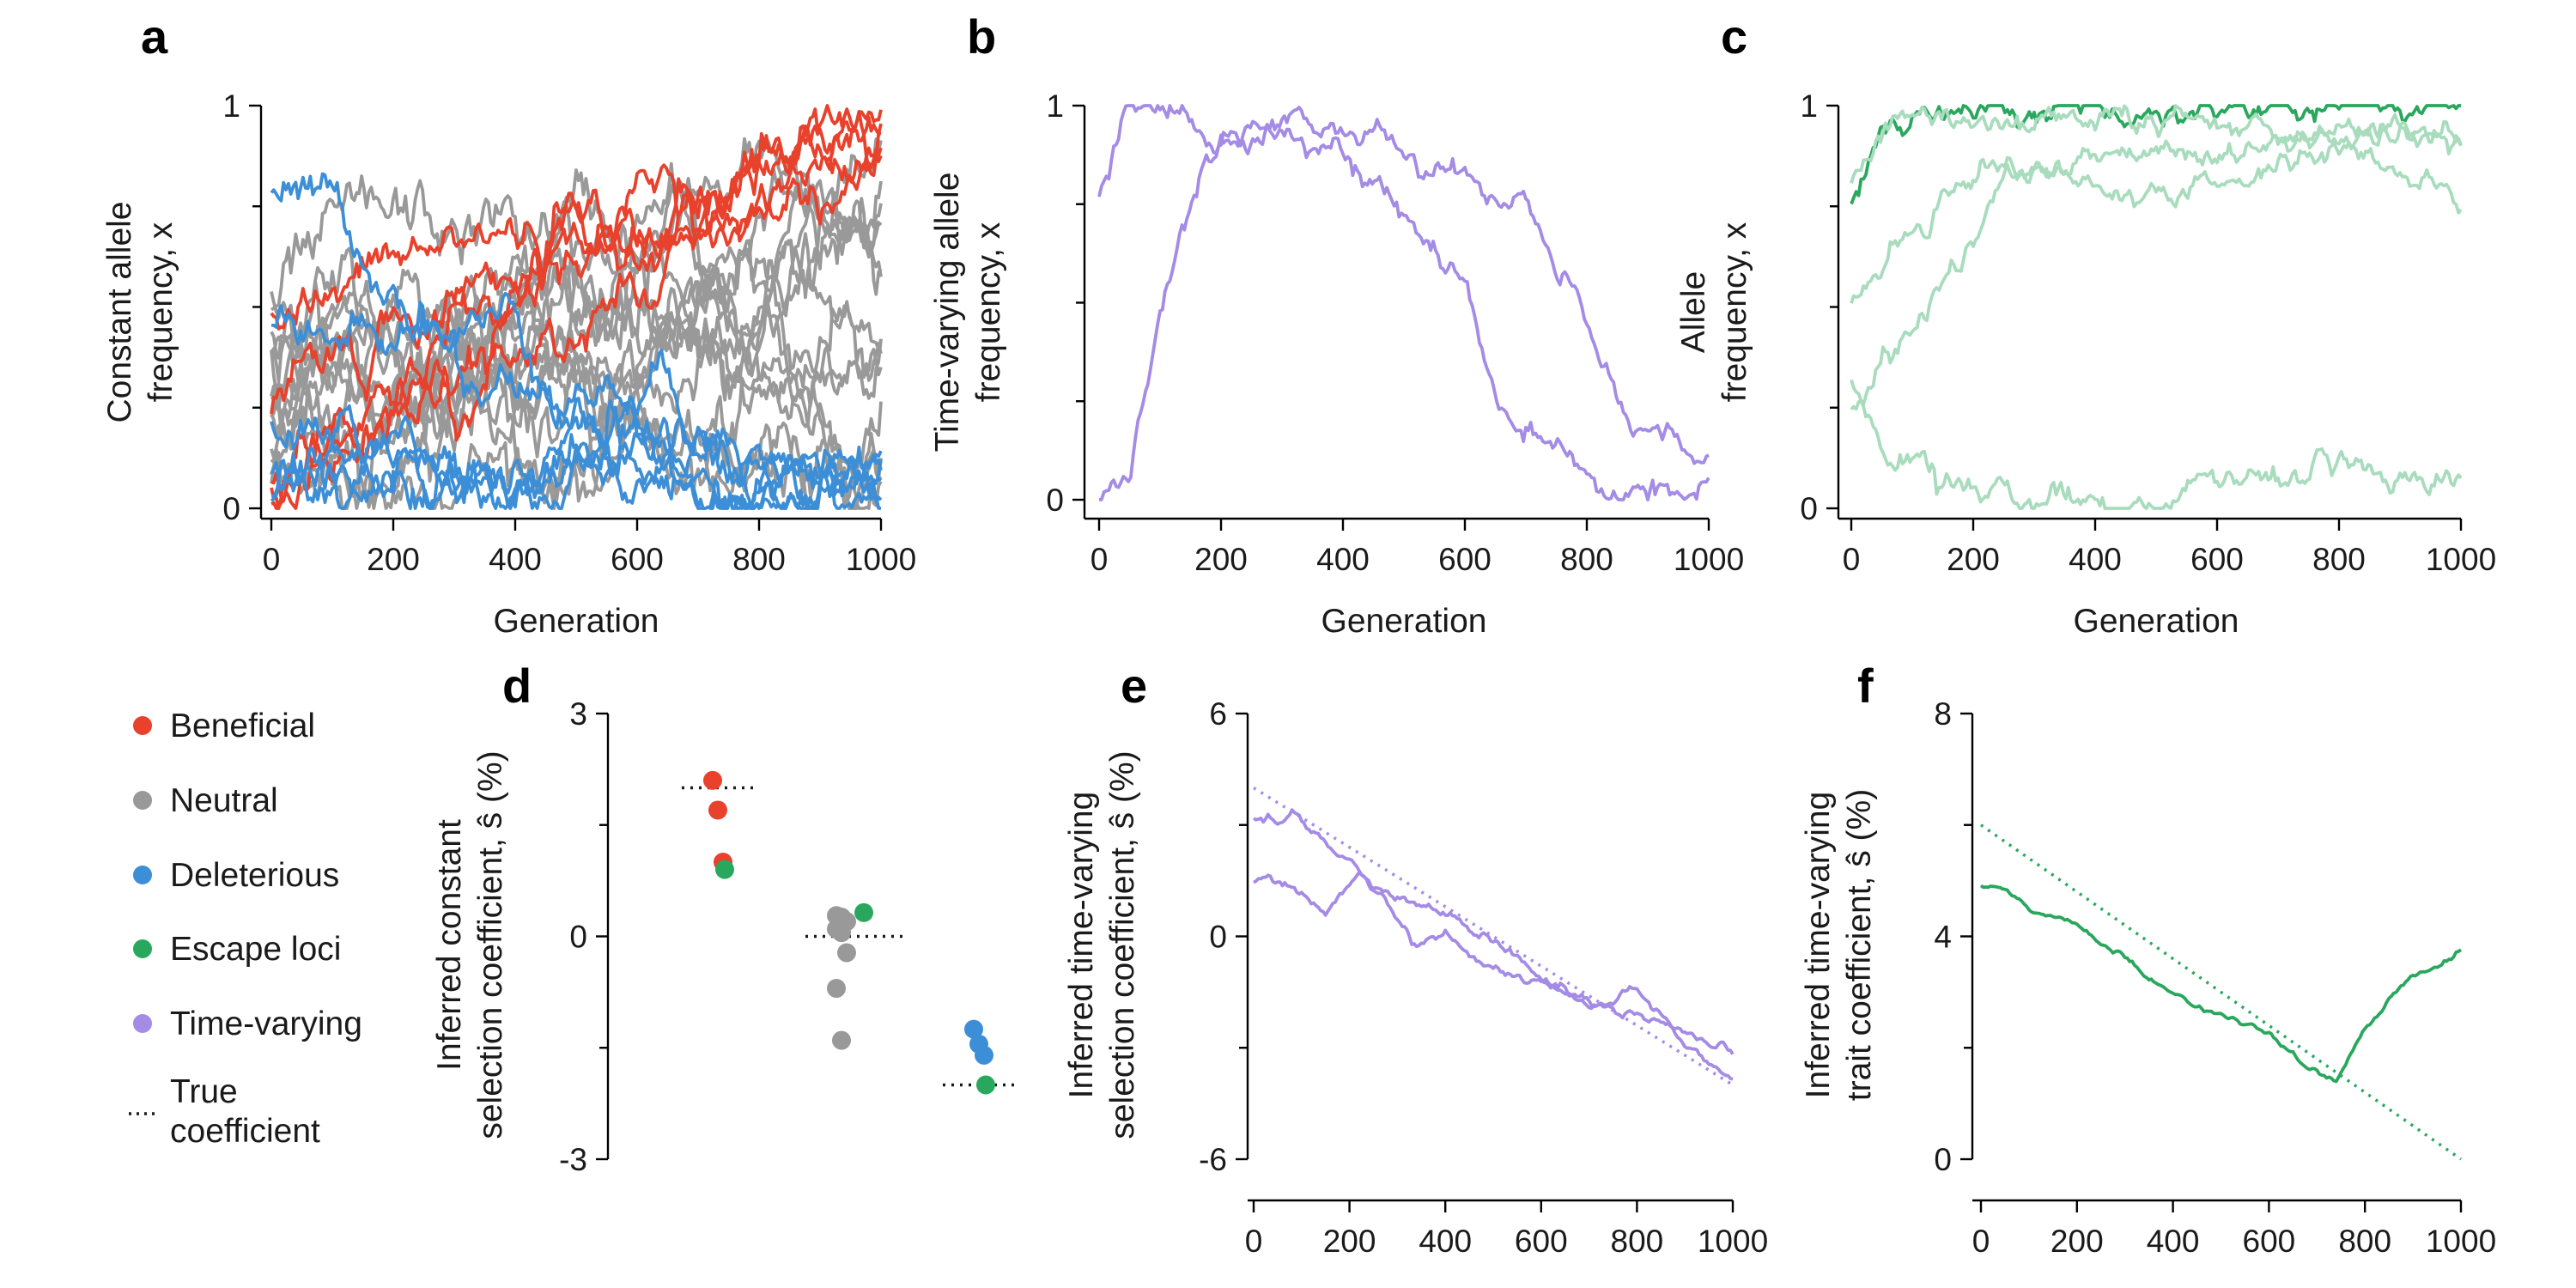 The height and width of the screenshot is (1288, 2576). I want to click on x-tick-label-b: 1000, so click(1709, 559).